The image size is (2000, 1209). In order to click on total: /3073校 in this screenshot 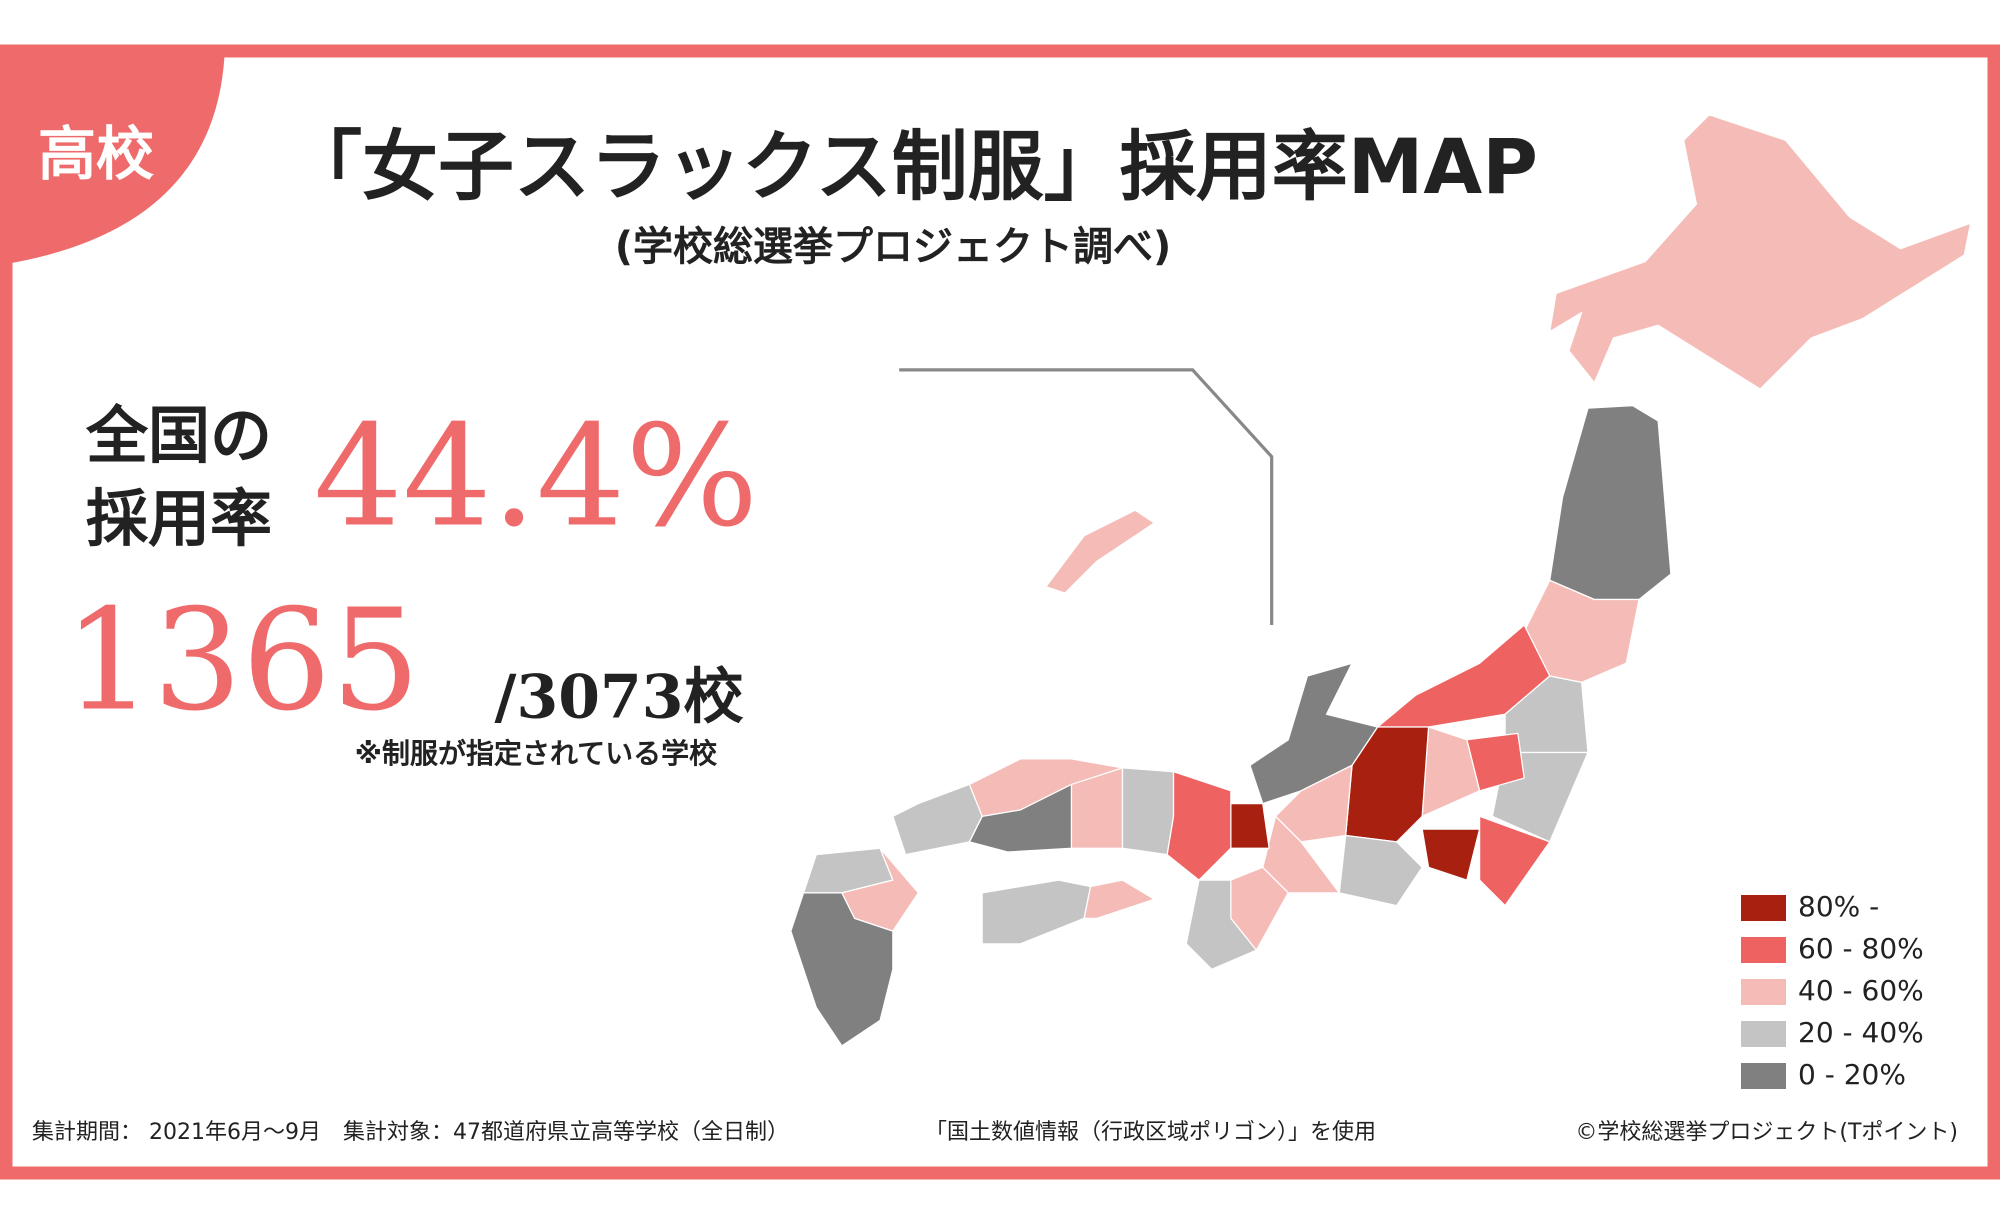, I will do `click(619, 698)`.